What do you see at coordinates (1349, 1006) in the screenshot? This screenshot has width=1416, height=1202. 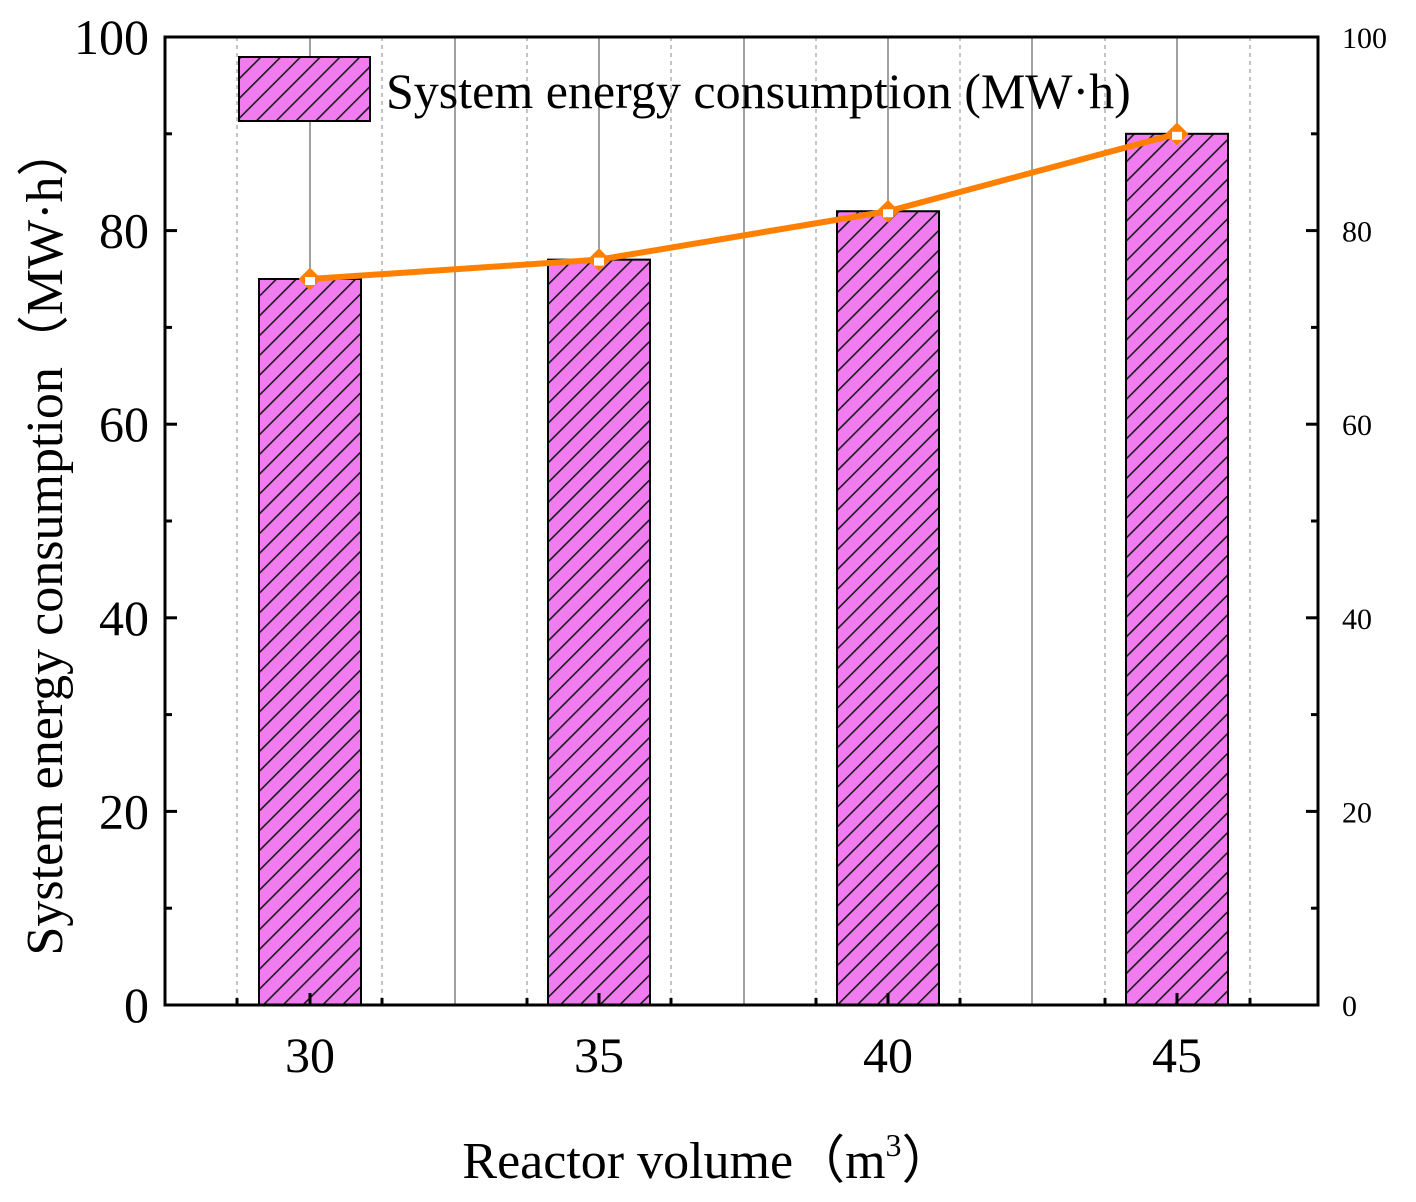 I see `y2-tick-label: 0` at bounding box center [1349, 1006].